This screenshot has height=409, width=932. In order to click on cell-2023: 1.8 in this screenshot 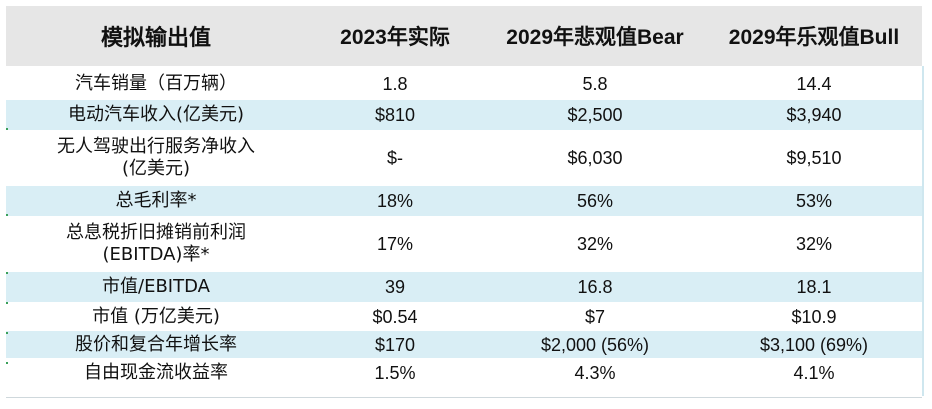, I will do `click(395, 83)`.